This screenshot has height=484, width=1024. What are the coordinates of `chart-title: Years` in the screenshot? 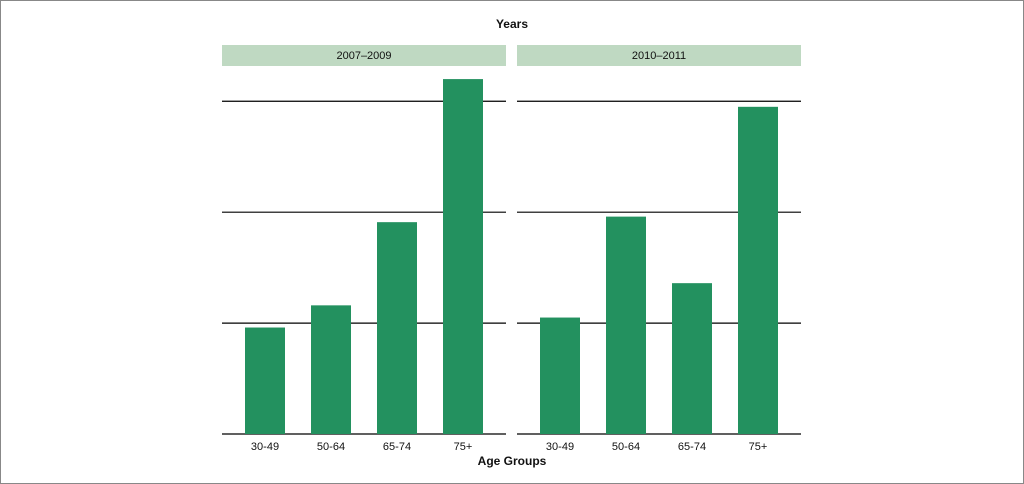 It's located at (512, 24).